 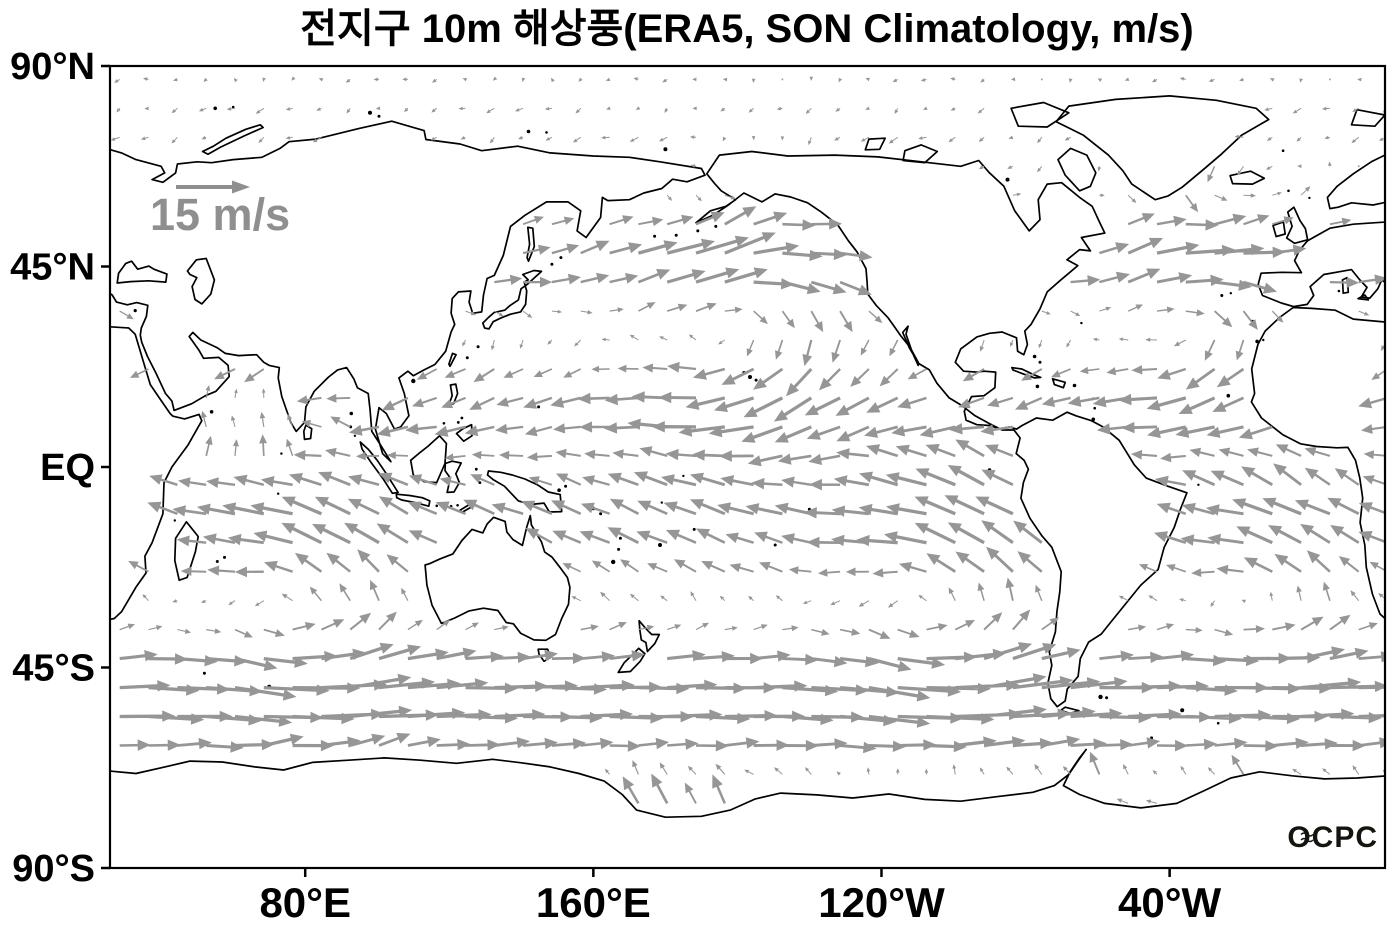 I want to click on coastline-iceland, so click(x=1247, y=177).